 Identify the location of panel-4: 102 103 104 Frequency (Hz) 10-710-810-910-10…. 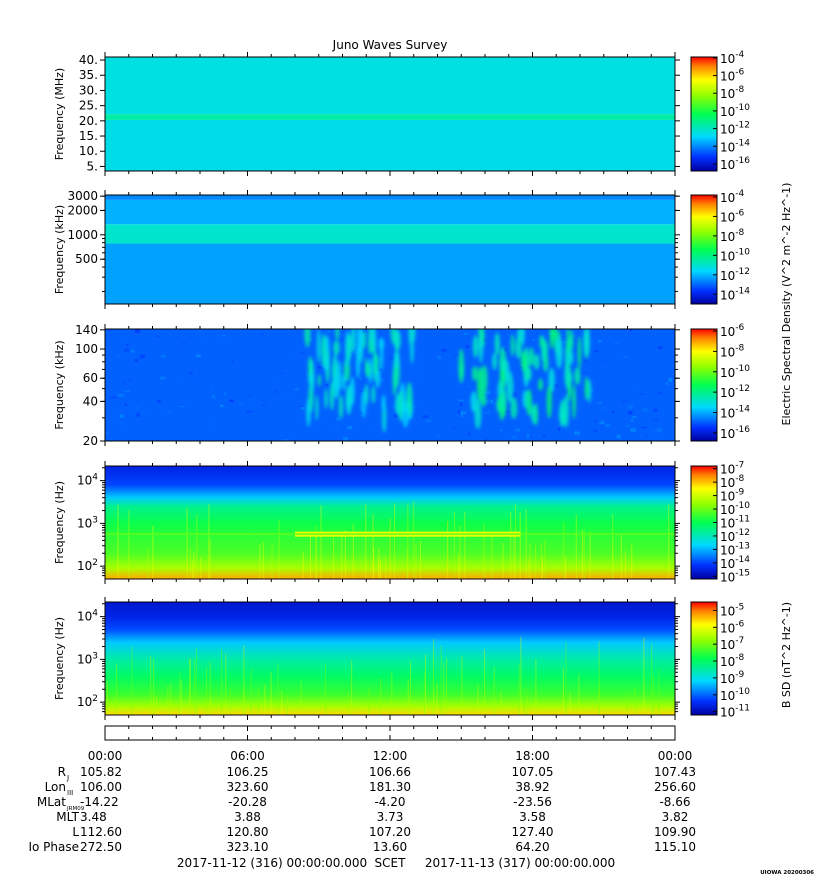
(401, 523).